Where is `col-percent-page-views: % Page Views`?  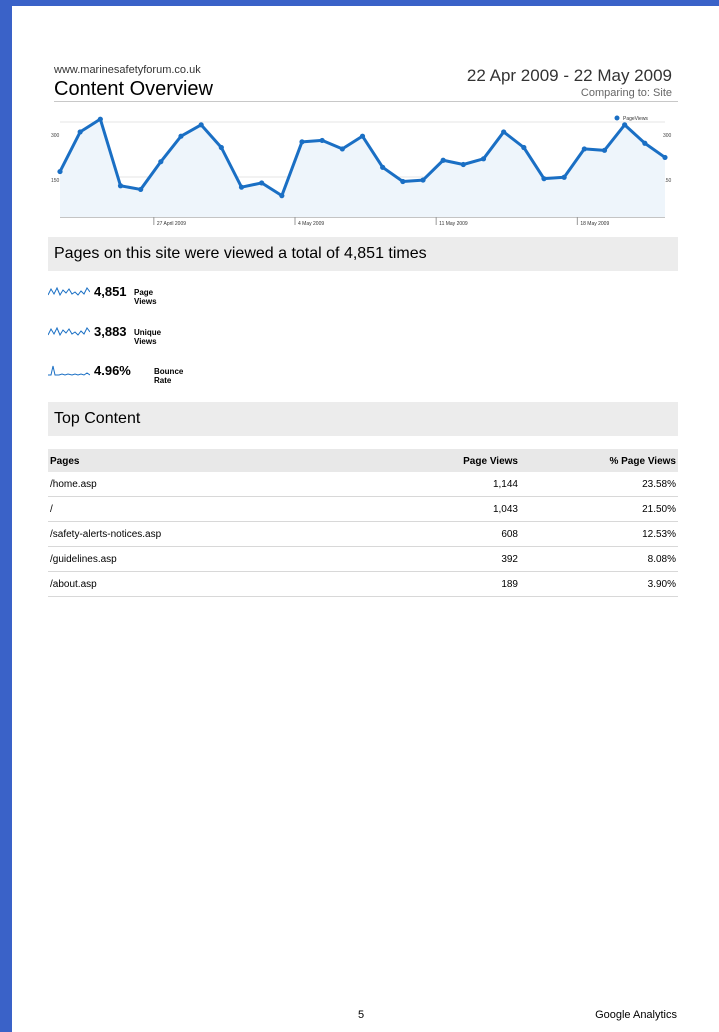 col-percent-page-views: % Page Views is located at coordinates (642, 461).